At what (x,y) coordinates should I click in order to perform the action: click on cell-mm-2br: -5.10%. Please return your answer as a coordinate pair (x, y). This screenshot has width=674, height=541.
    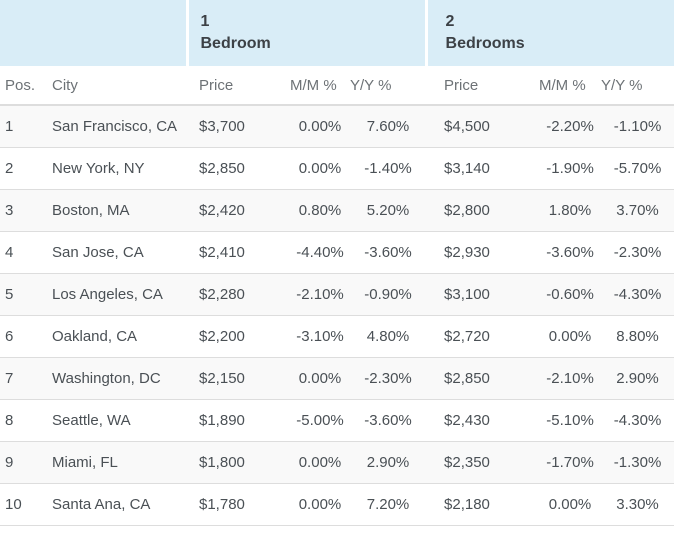
    Looking at the image, I should click on (570, 419).